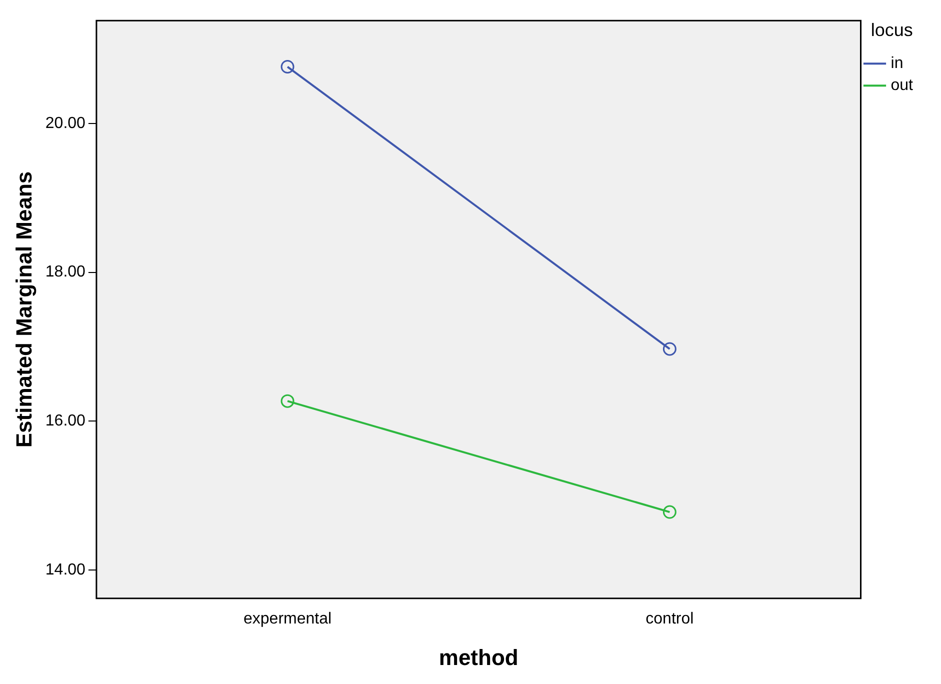 This screenshot has width=941, height=684. Describe the element at coordinates (65, 123) in the screenshot. I see `y-tick-label: 20.00` at that location.